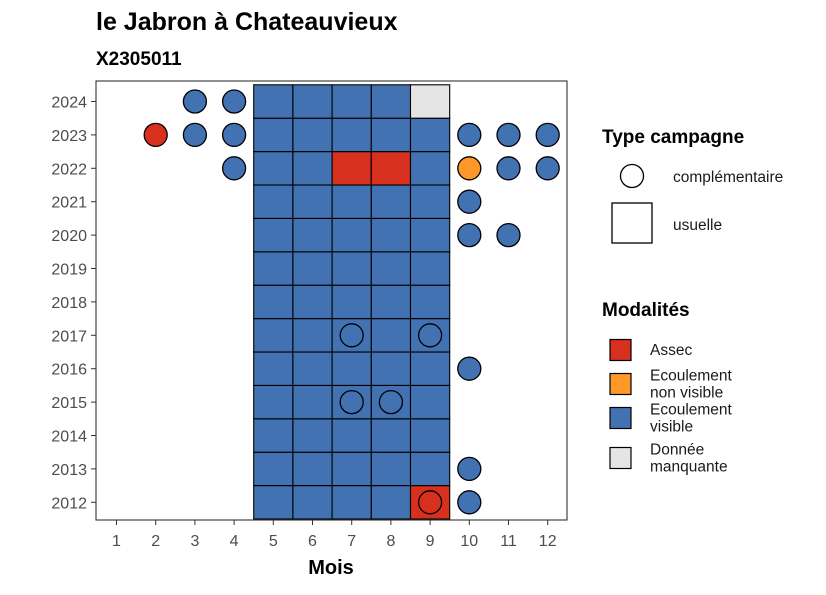  What do you see at coordinates (548, 541) in the screenshot?
I see `x-tick-label: 12` at bounding box center [548, 541].